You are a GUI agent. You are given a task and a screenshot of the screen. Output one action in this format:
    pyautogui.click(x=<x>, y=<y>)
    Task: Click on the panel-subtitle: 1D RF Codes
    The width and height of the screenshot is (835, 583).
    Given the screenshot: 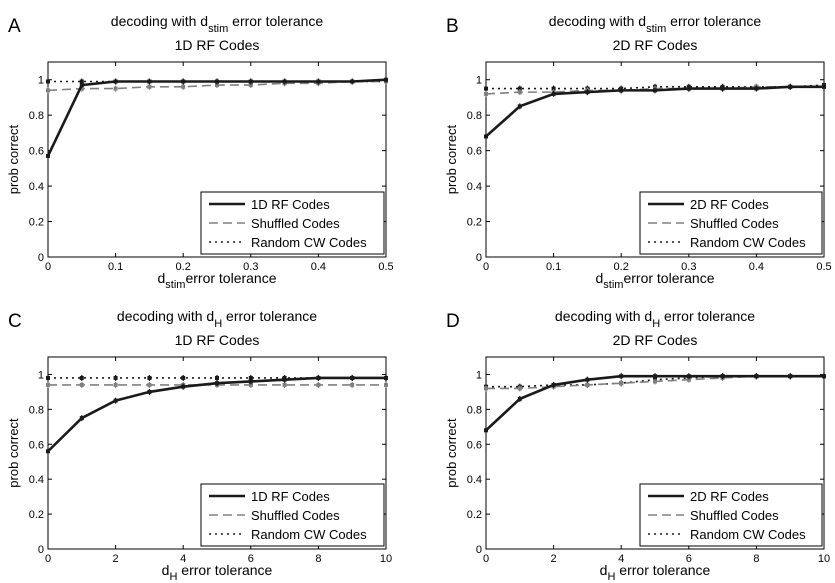 What is the action you would take?
    pyautogui.click(x=217, y=340)
    